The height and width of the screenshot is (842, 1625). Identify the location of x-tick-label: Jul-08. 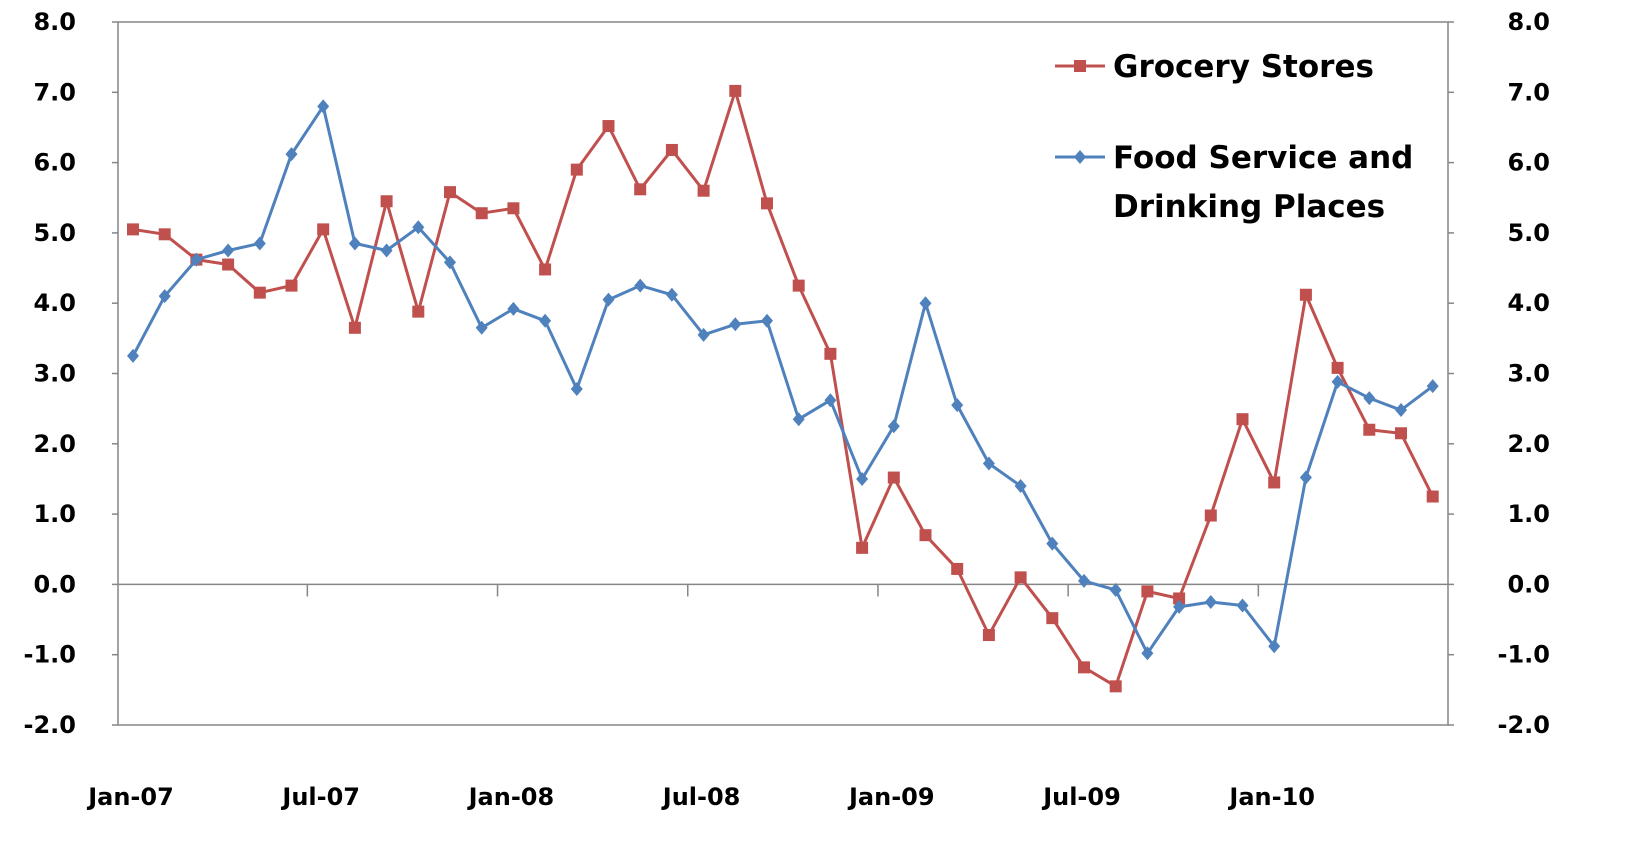
(701, 797).